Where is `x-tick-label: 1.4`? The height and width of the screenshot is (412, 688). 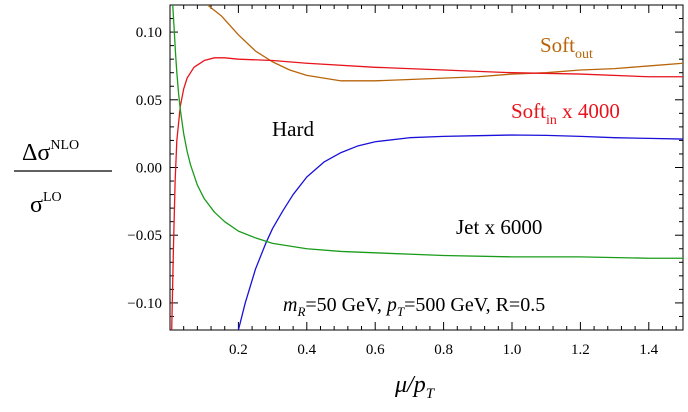 x-tick-label: 1.4 is located at coordinates (648, 350).